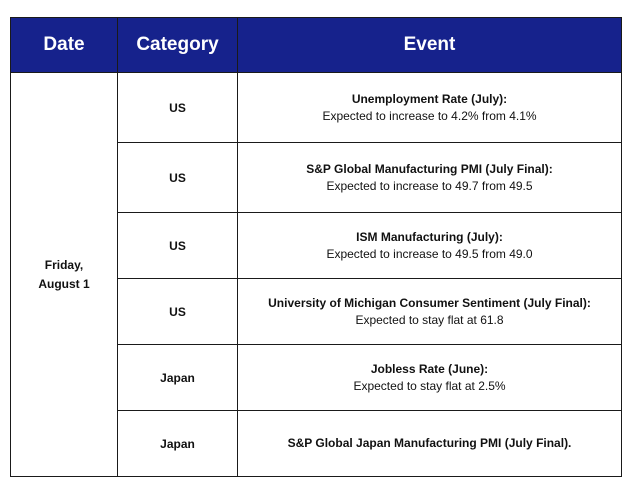 This screenshot has height=496, width=639. Describe the element at coordinates (429, 45) in the screenshot. I see `event-column-header: Event` at that location.